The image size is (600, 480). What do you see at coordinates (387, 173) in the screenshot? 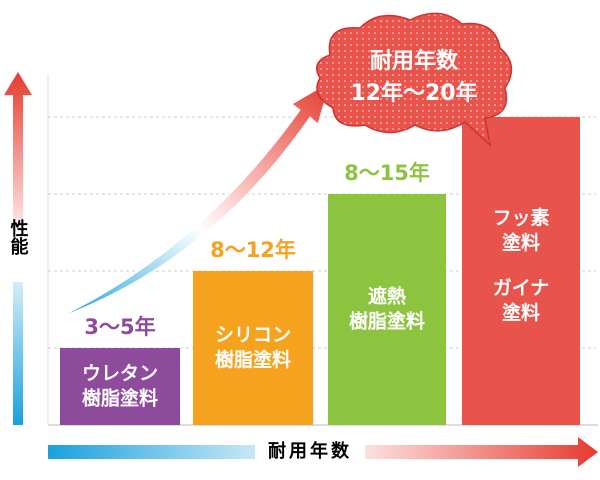
I see `value-label: 8〜15年` at bounding box center [387, 173].